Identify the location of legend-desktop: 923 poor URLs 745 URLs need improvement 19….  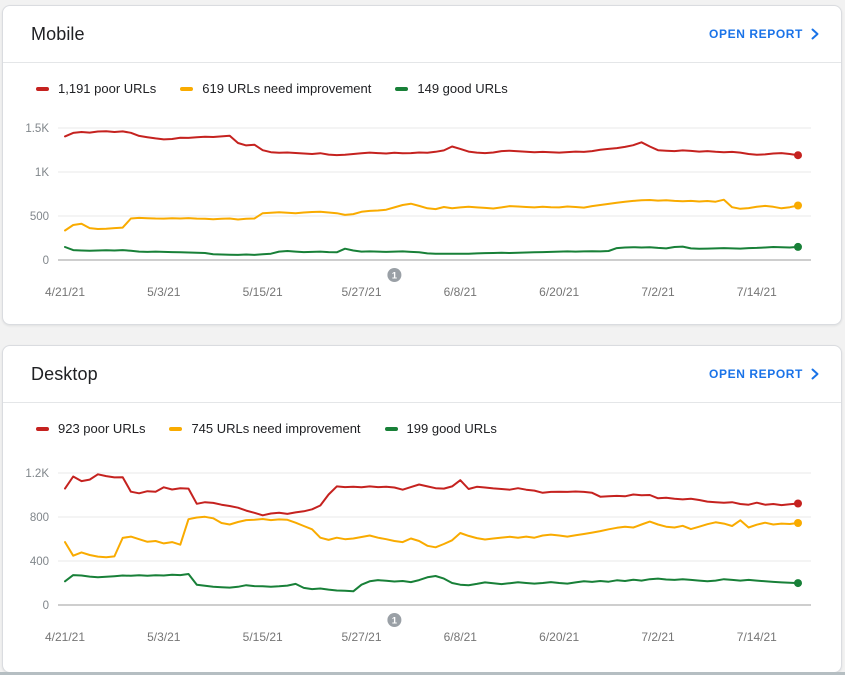
(422, 428).